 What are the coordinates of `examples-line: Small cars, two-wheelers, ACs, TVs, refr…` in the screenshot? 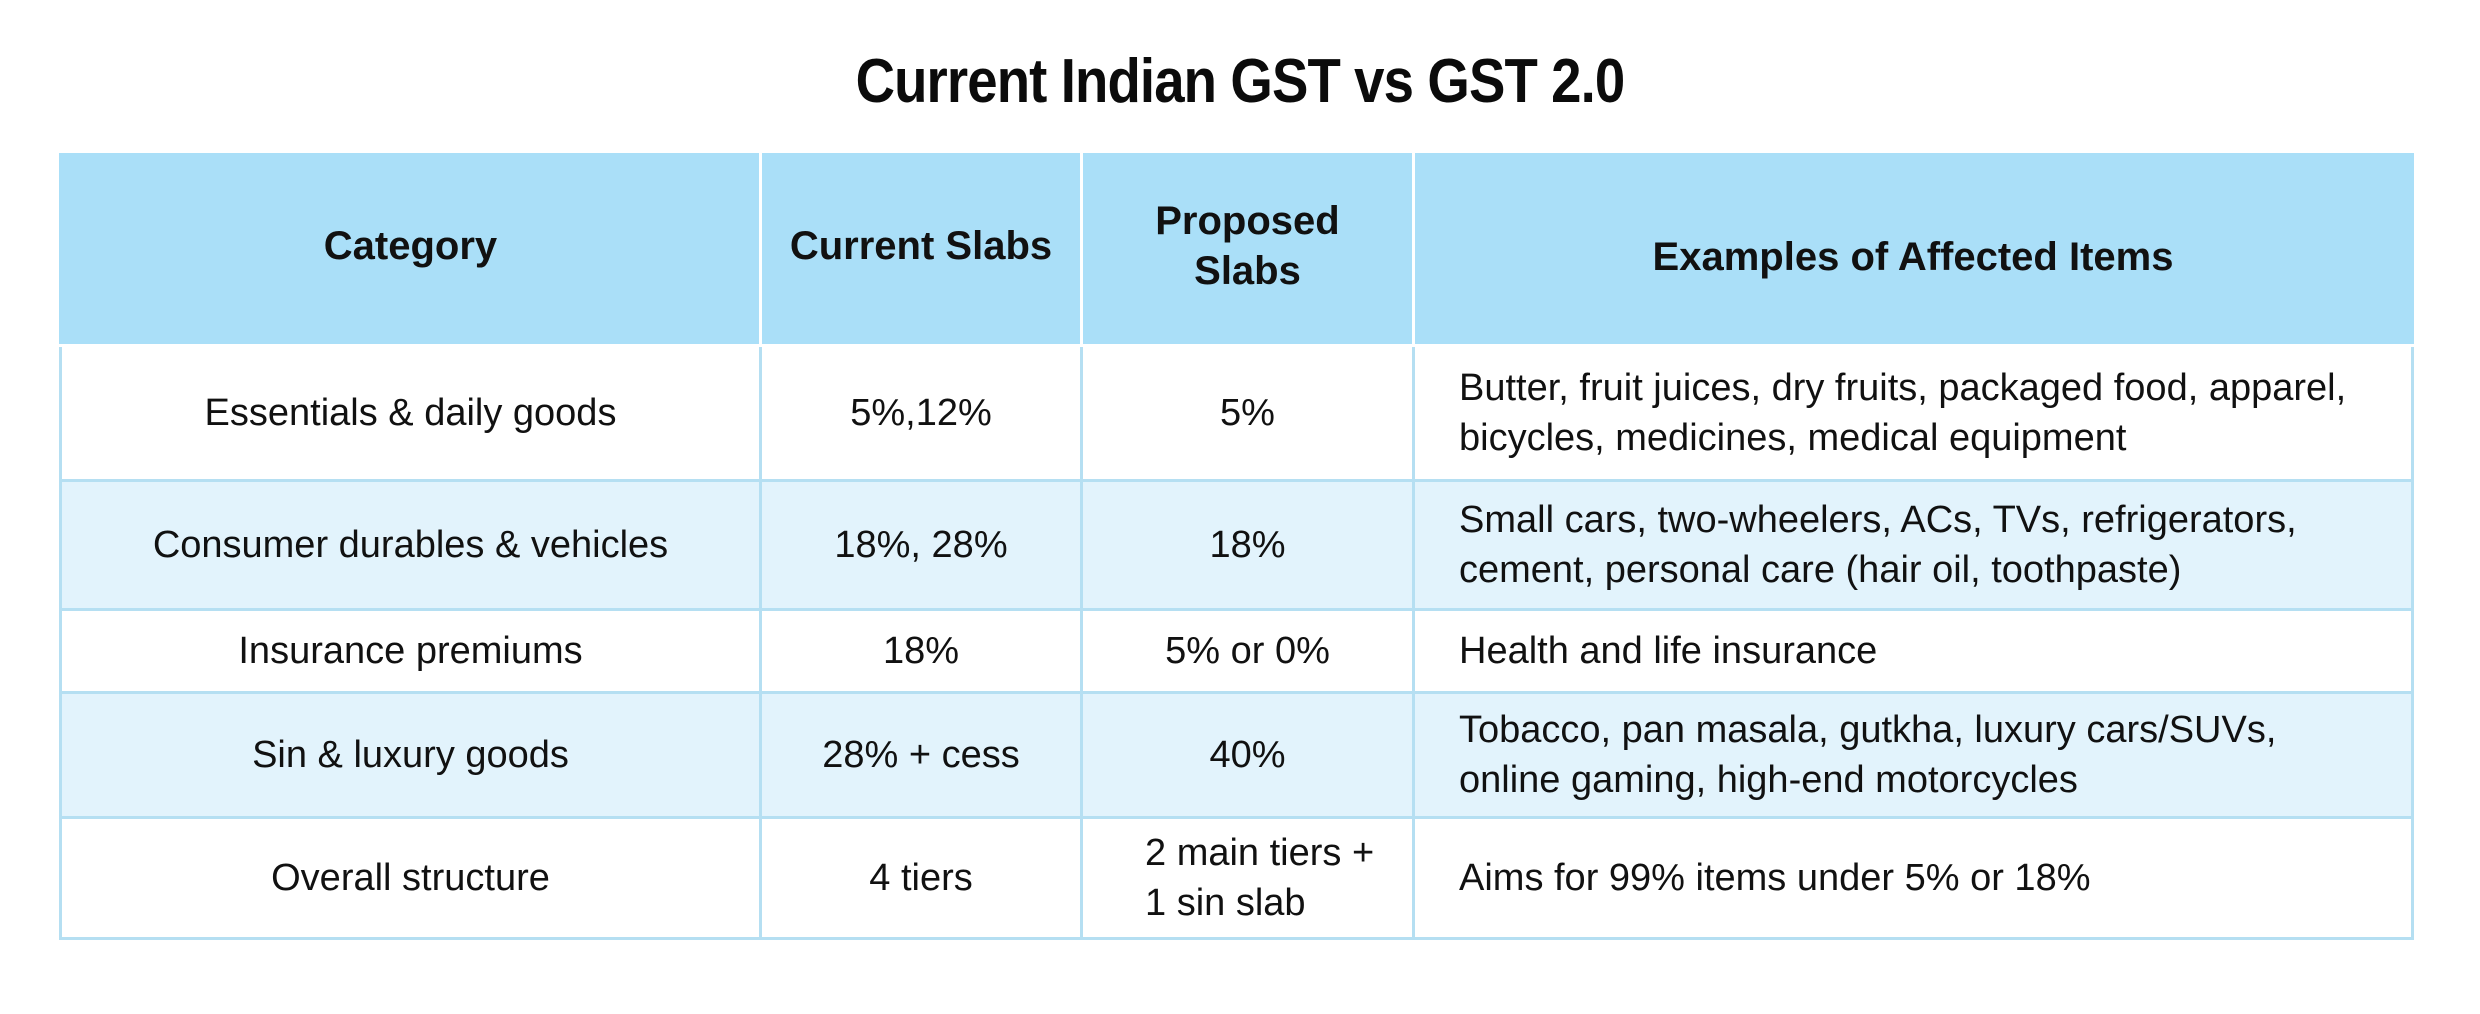 It's located at (1878, 520).